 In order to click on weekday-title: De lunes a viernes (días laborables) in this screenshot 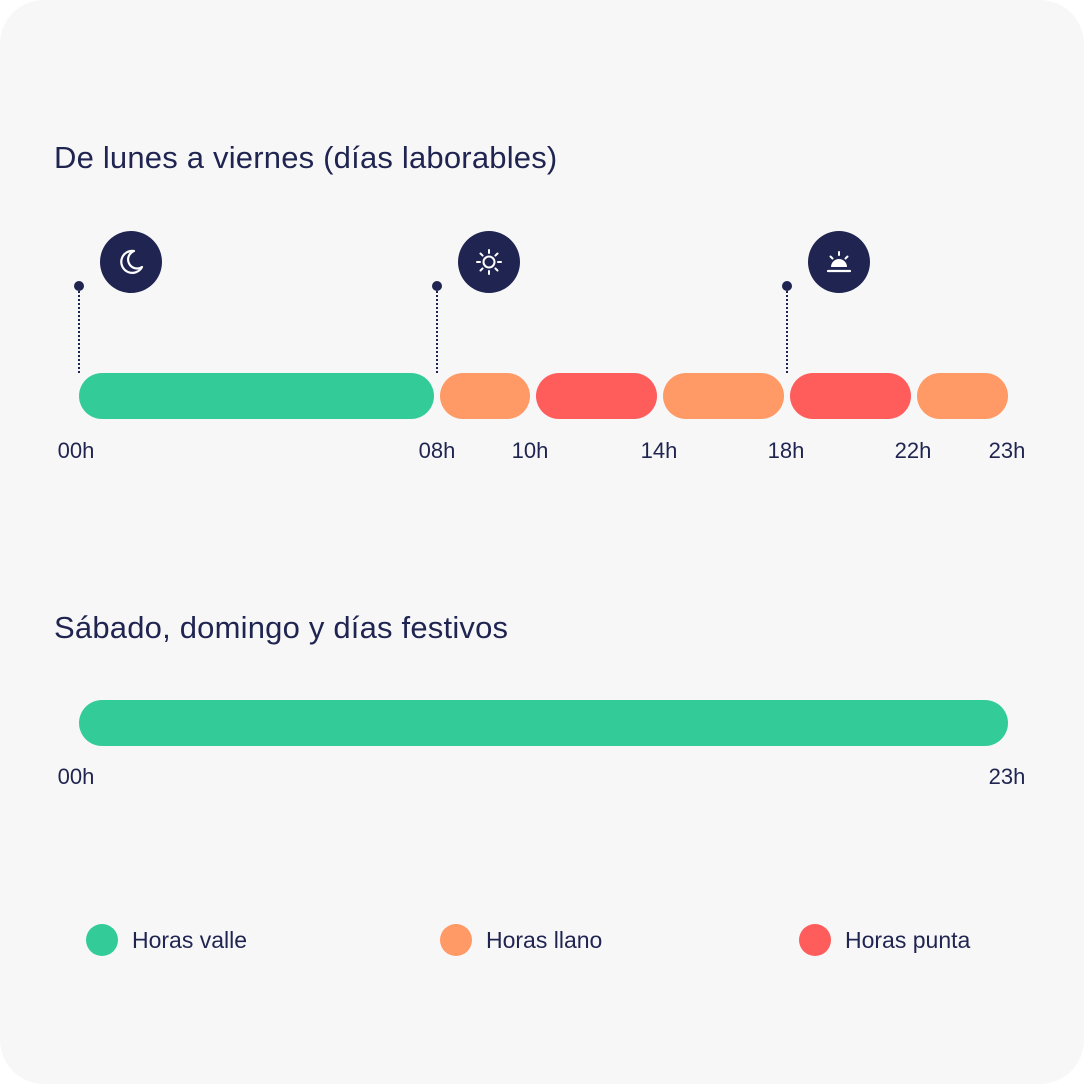, I will do `click(306, 157)`.